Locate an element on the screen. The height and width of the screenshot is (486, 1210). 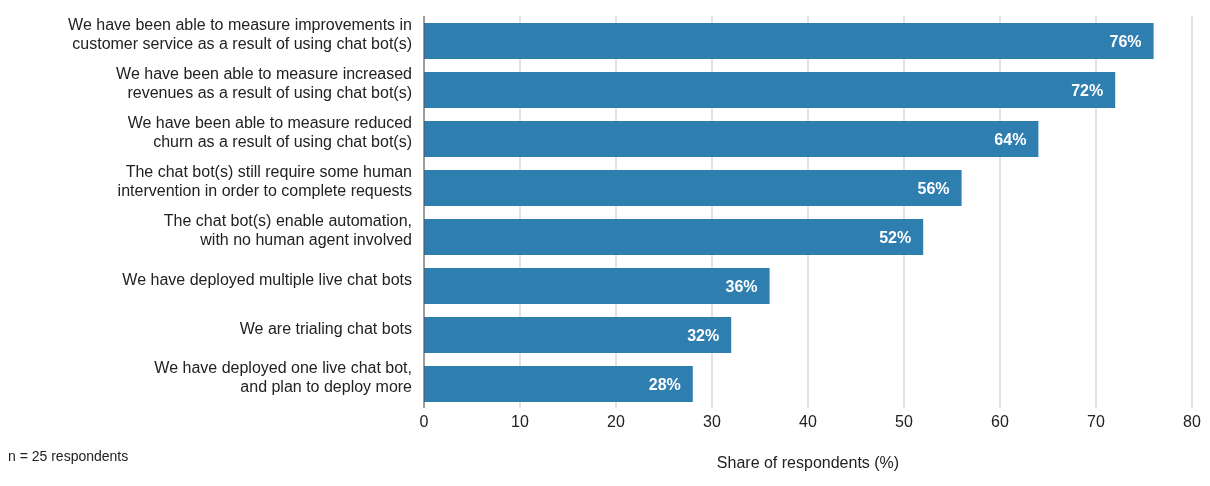
x-tick-label: 10 is located at coordinates (520, 422).